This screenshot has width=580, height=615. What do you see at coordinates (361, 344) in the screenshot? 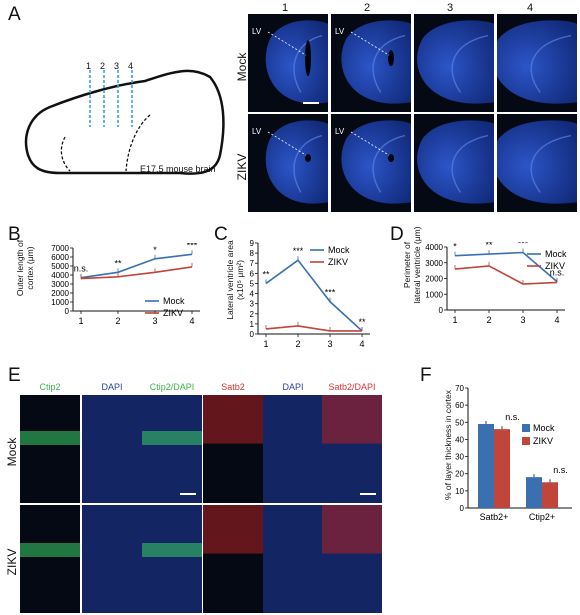
I see `x-tick-label: 4` at bounding box center [361, 344].